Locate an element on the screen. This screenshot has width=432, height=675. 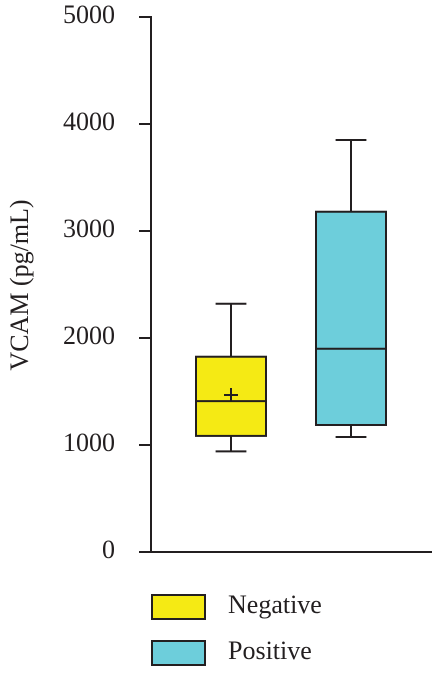
y-tick-label: 4000 is located at coordinates (89, 121).